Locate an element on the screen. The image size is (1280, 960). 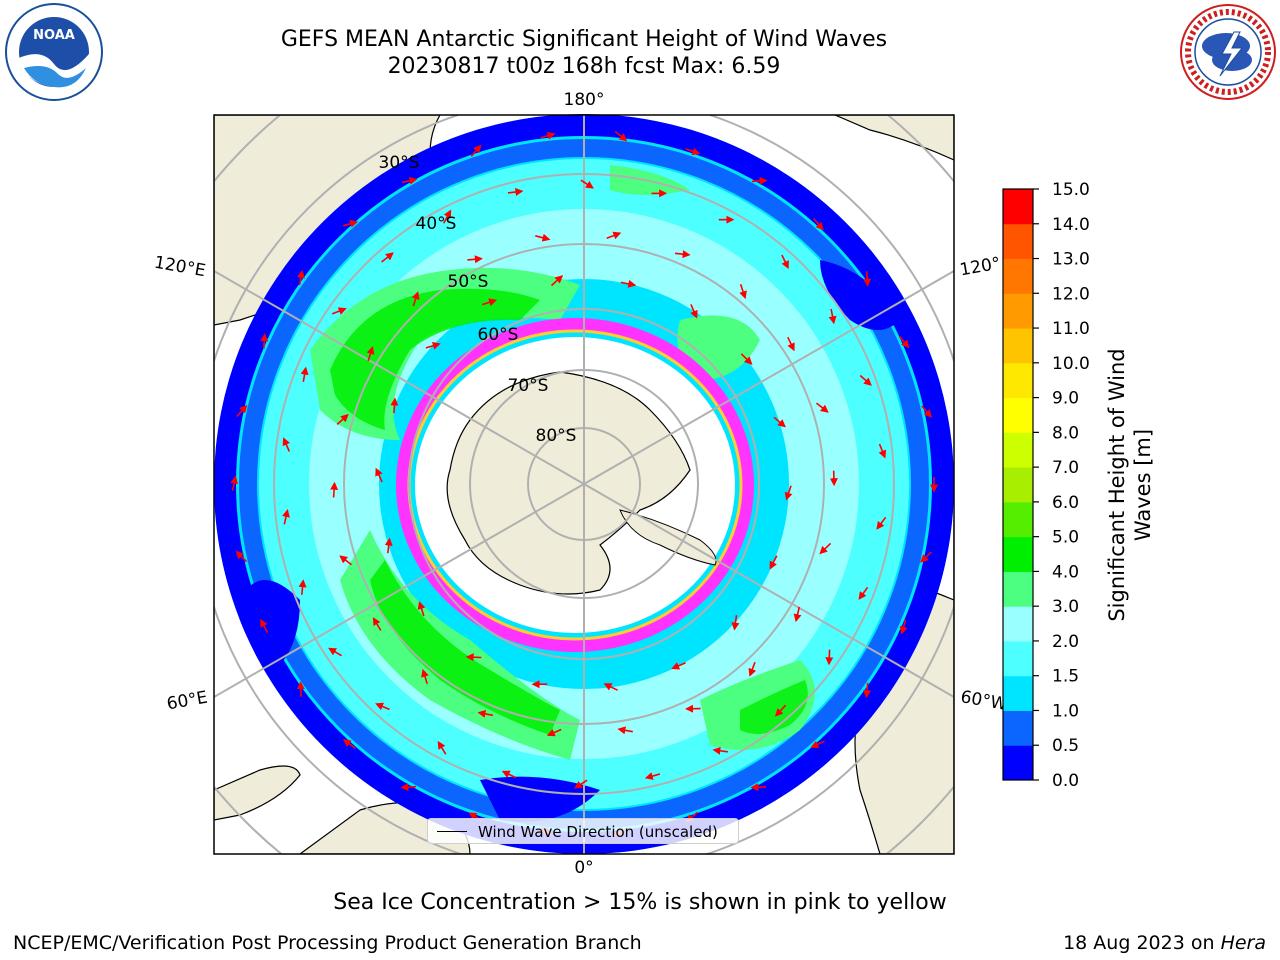
colorbar-tick-label: 15.0 is located at coordinates (1071, 190).